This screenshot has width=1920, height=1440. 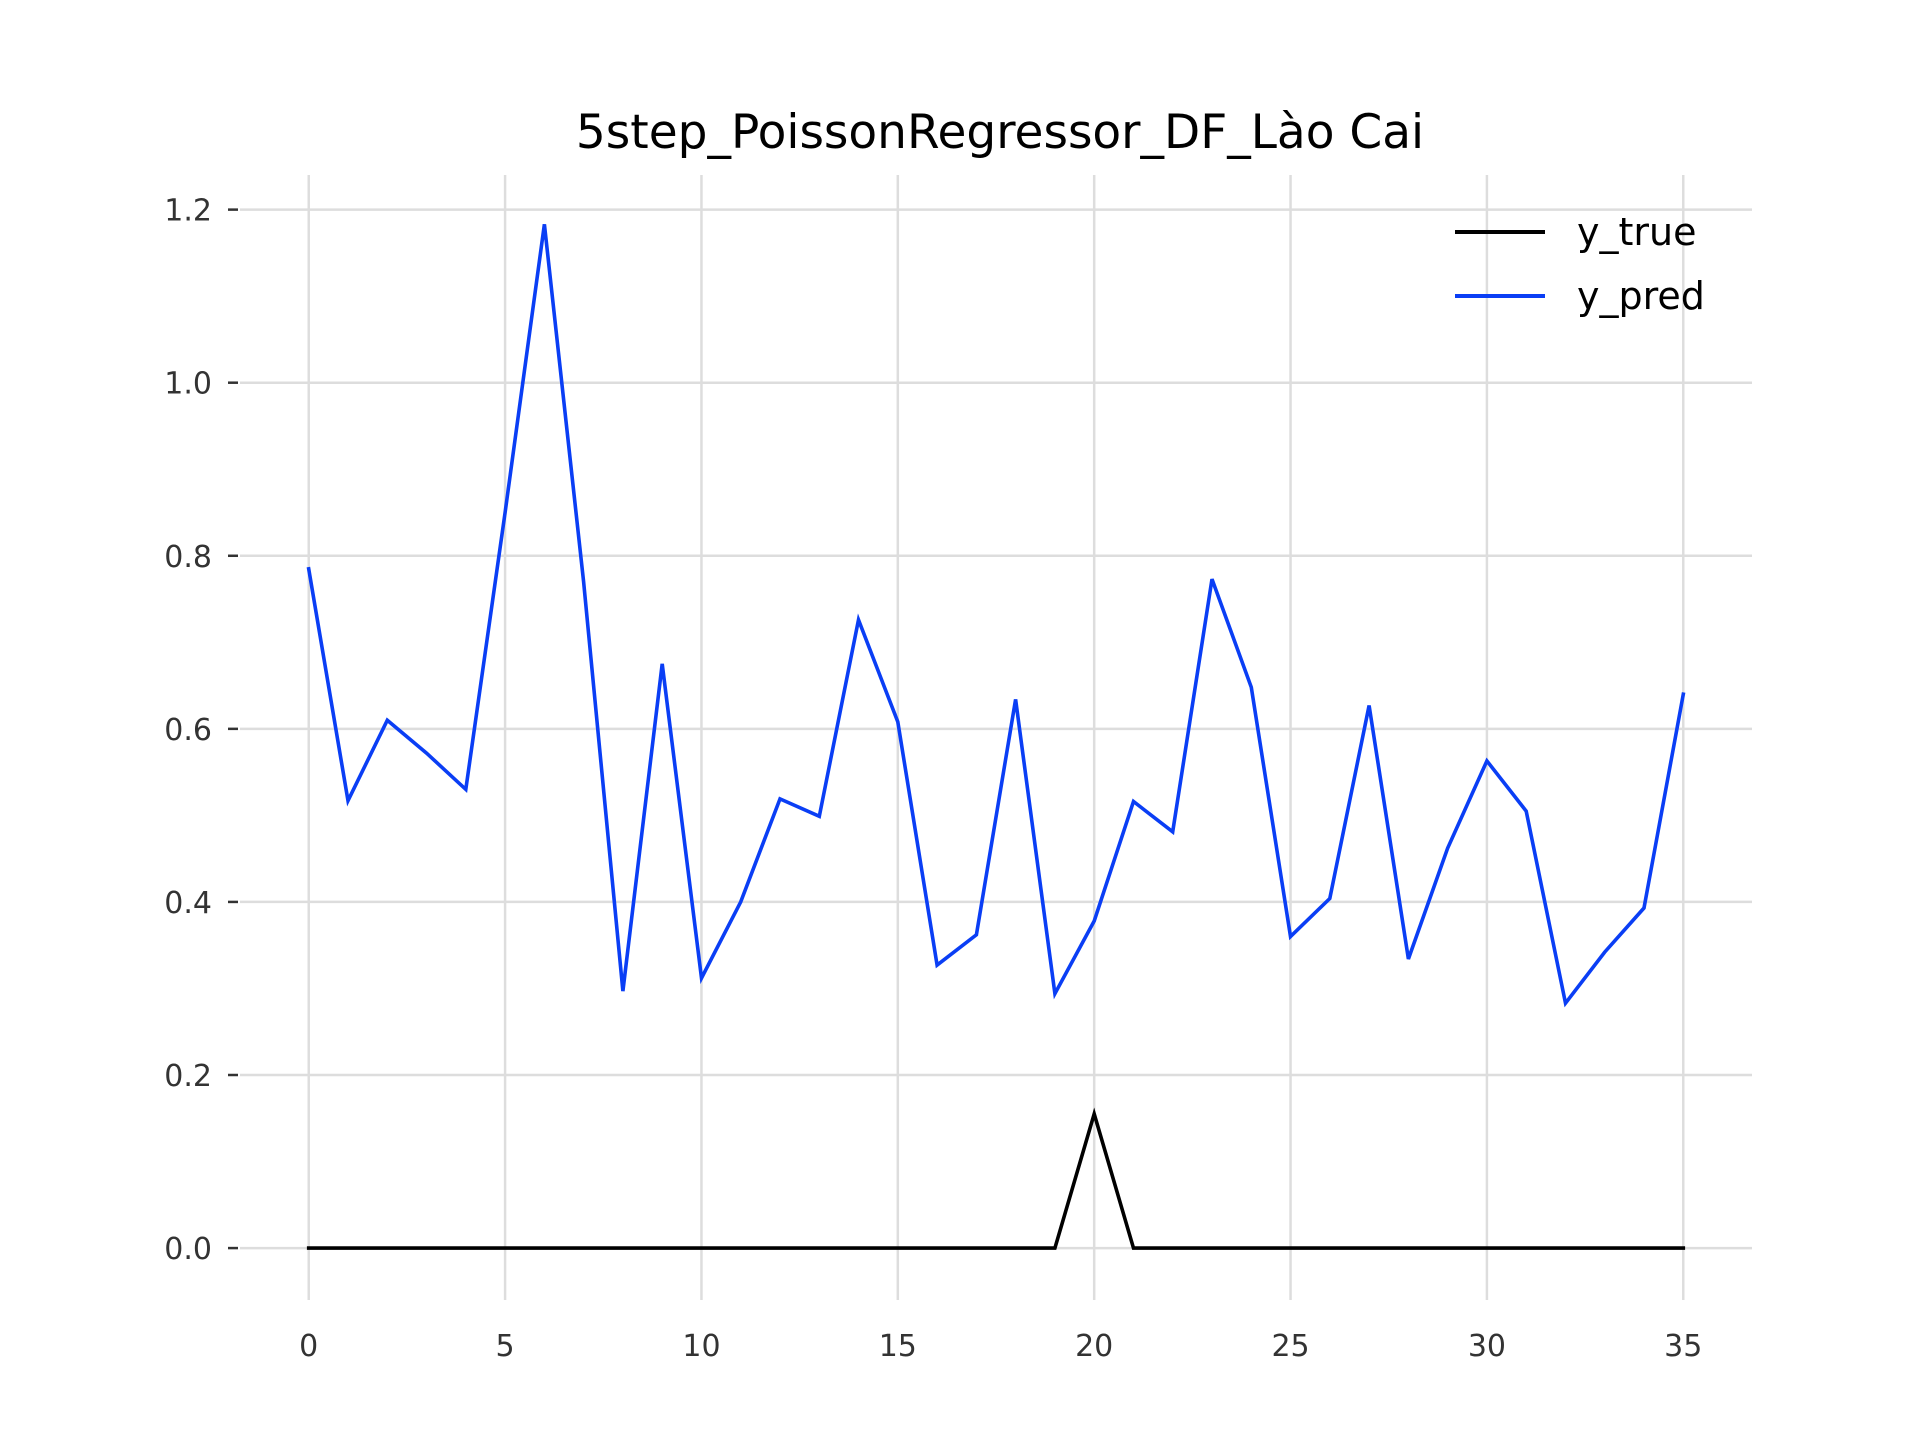 What do you see at coordinates (701, 1346) in the screenshot?
I see `x-tick-label: 10` at bounding box center [701, 1346].